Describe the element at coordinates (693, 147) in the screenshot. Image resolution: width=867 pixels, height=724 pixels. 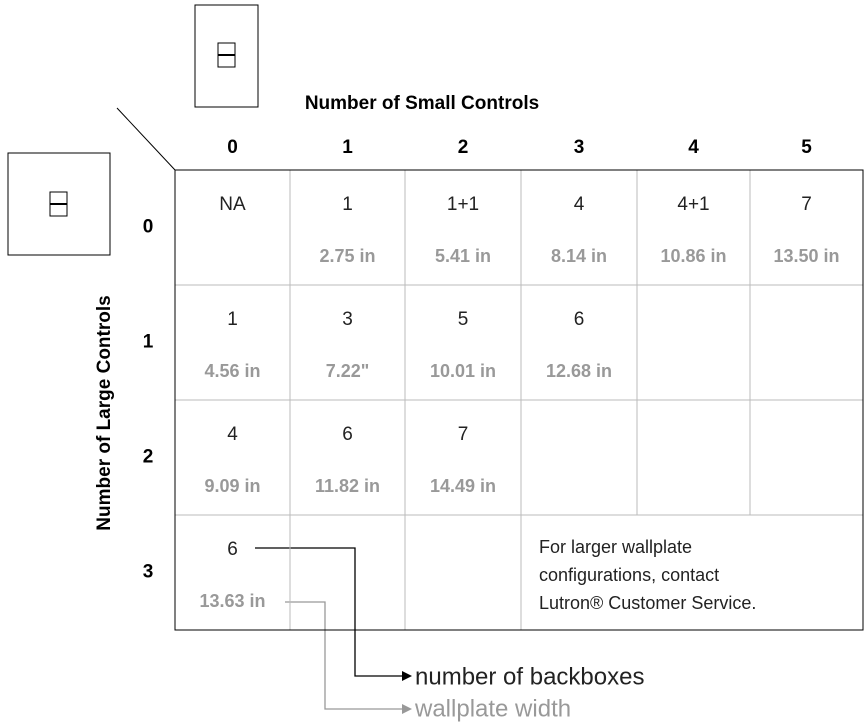
I see `column-label: 4` at that location.